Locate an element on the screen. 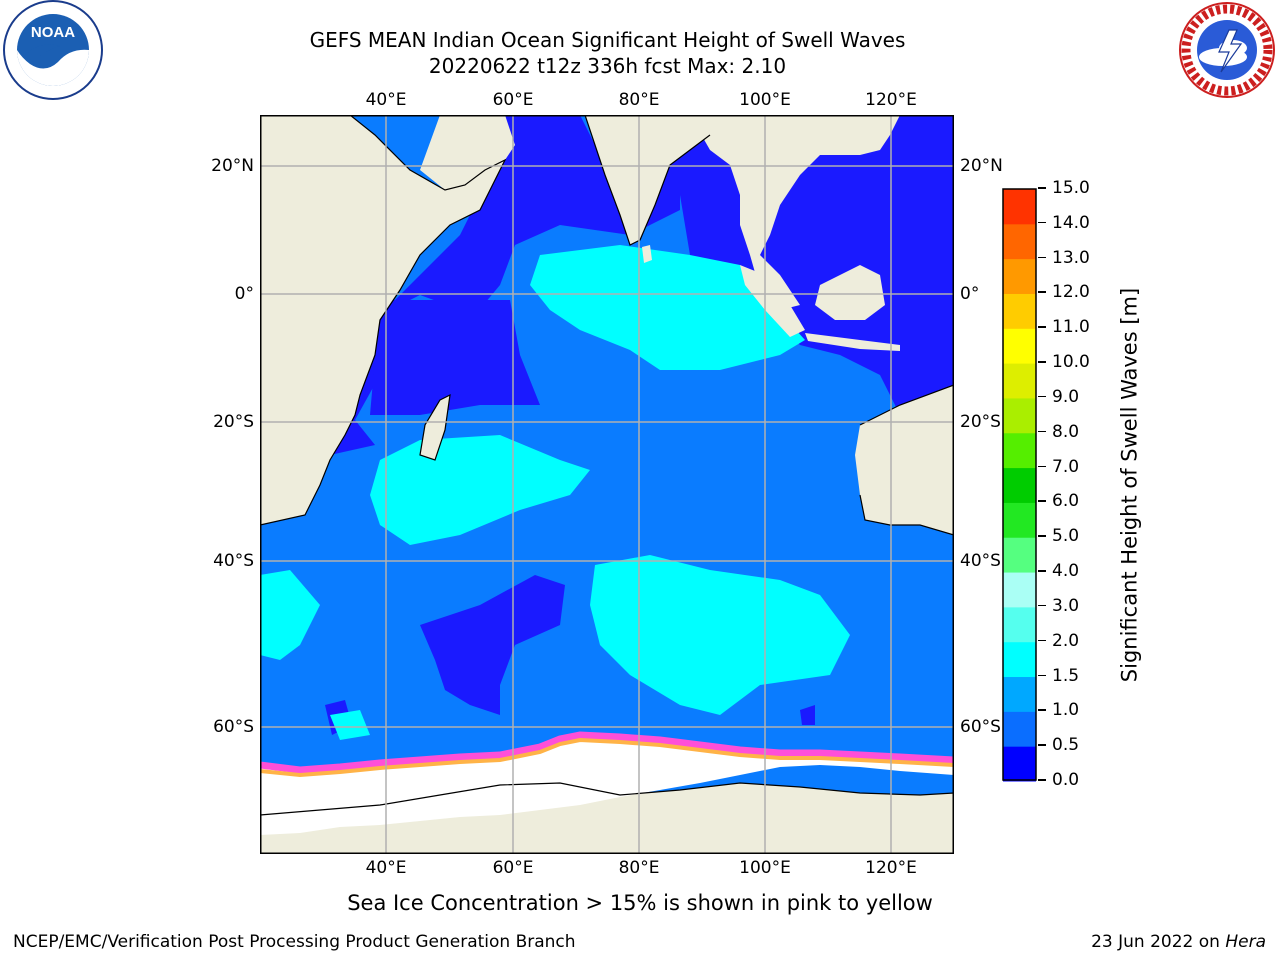 Image resolution: width=1280 pixels, height=960 pixels. top-lon-label: 60°E is located at coordinates (513, 100).